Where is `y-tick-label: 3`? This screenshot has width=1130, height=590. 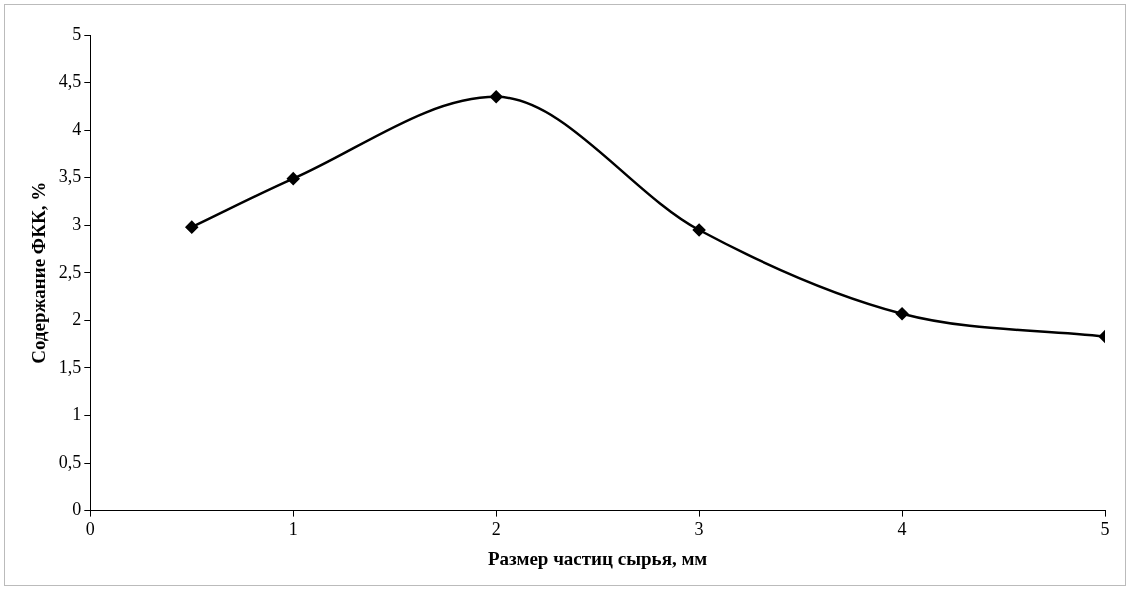 y-tick-label: 3 is located at coordinates (77, 223).